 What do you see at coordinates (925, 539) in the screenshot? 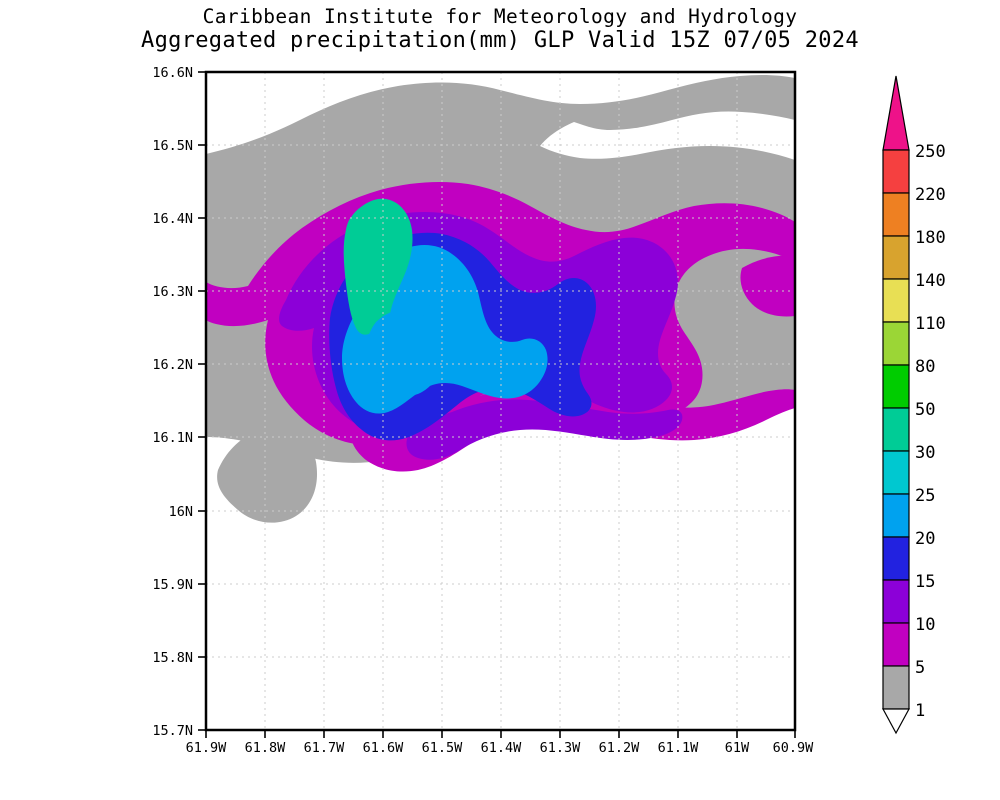
I see `colorbar-tick-label: 20` at bounding box center [925, 539].